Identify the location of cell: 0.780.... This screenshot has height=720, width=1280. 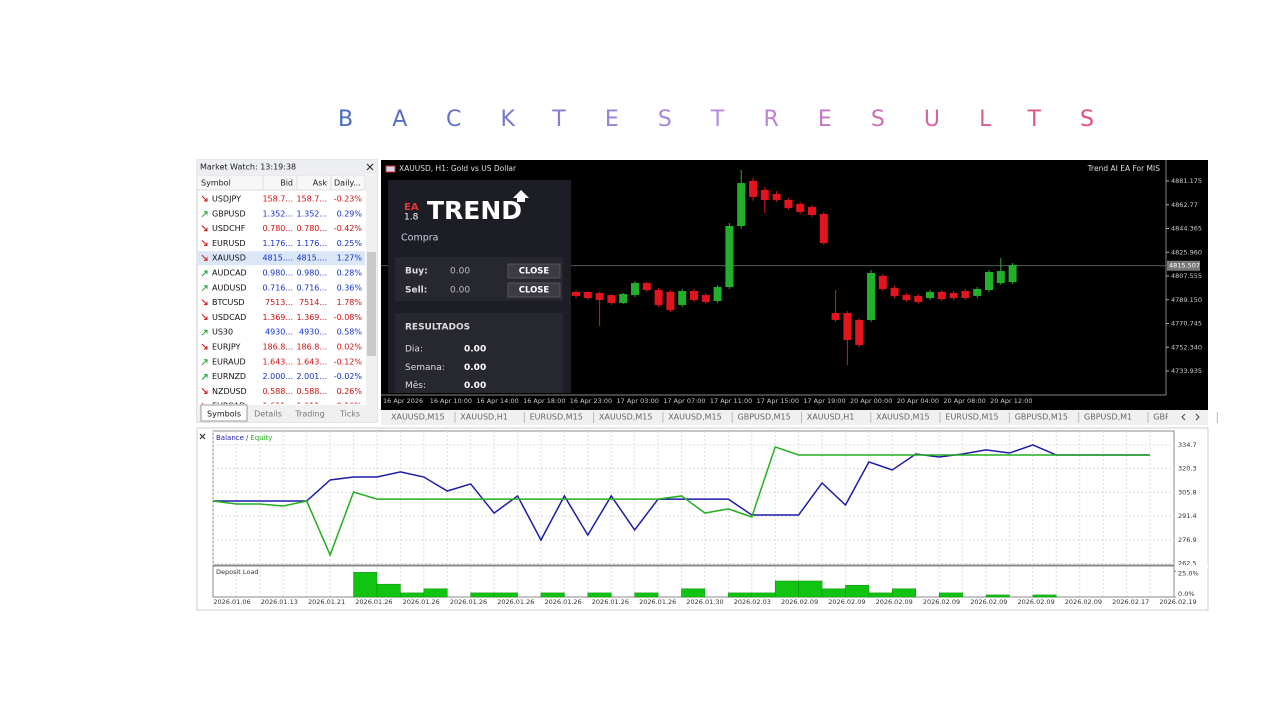
(311, 228).